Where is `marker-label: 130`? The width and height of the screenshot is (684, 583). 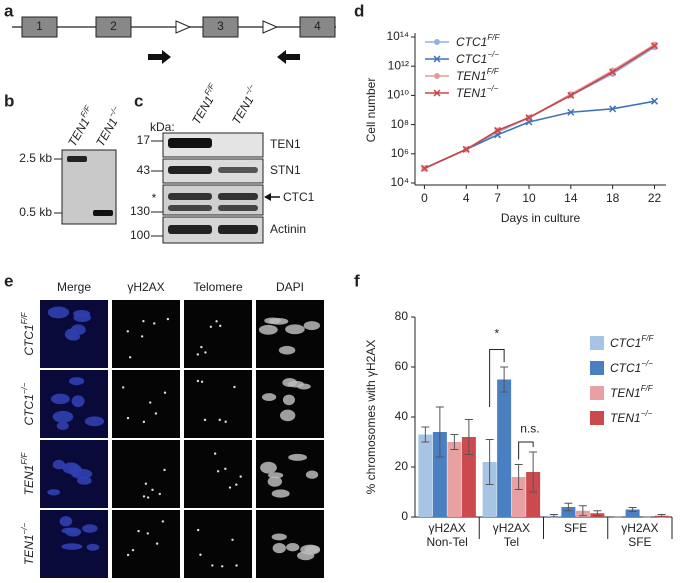
marker-label: 130 is located at coordinates (140, 211).